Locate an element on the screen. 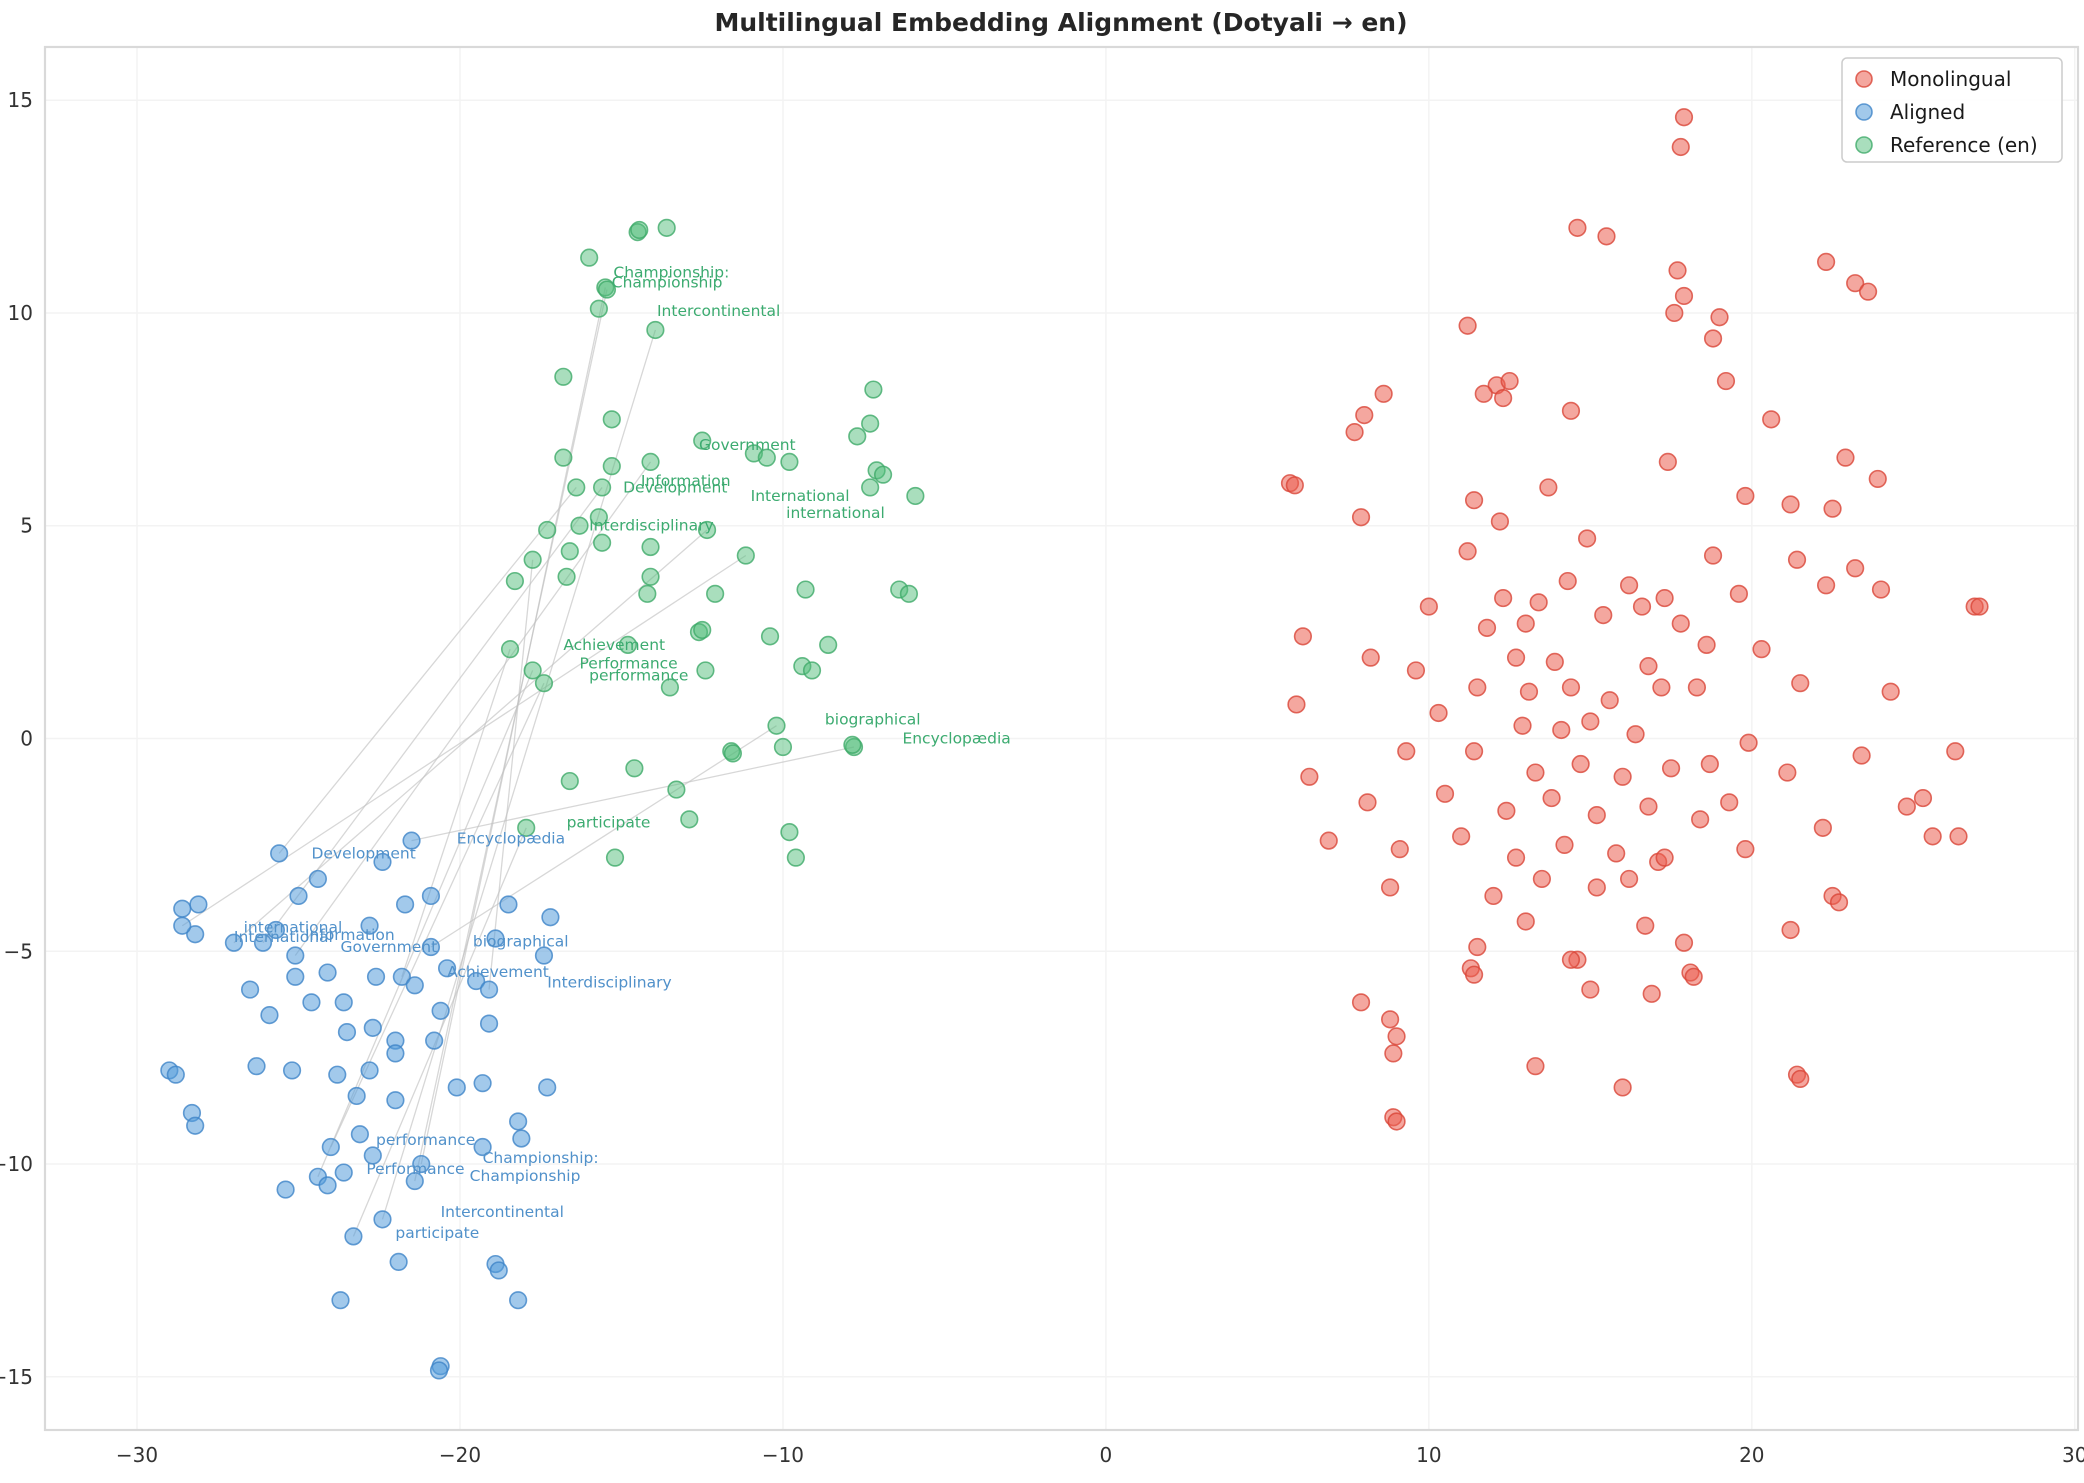  series-aligned is located at coordinates (360, 1105).